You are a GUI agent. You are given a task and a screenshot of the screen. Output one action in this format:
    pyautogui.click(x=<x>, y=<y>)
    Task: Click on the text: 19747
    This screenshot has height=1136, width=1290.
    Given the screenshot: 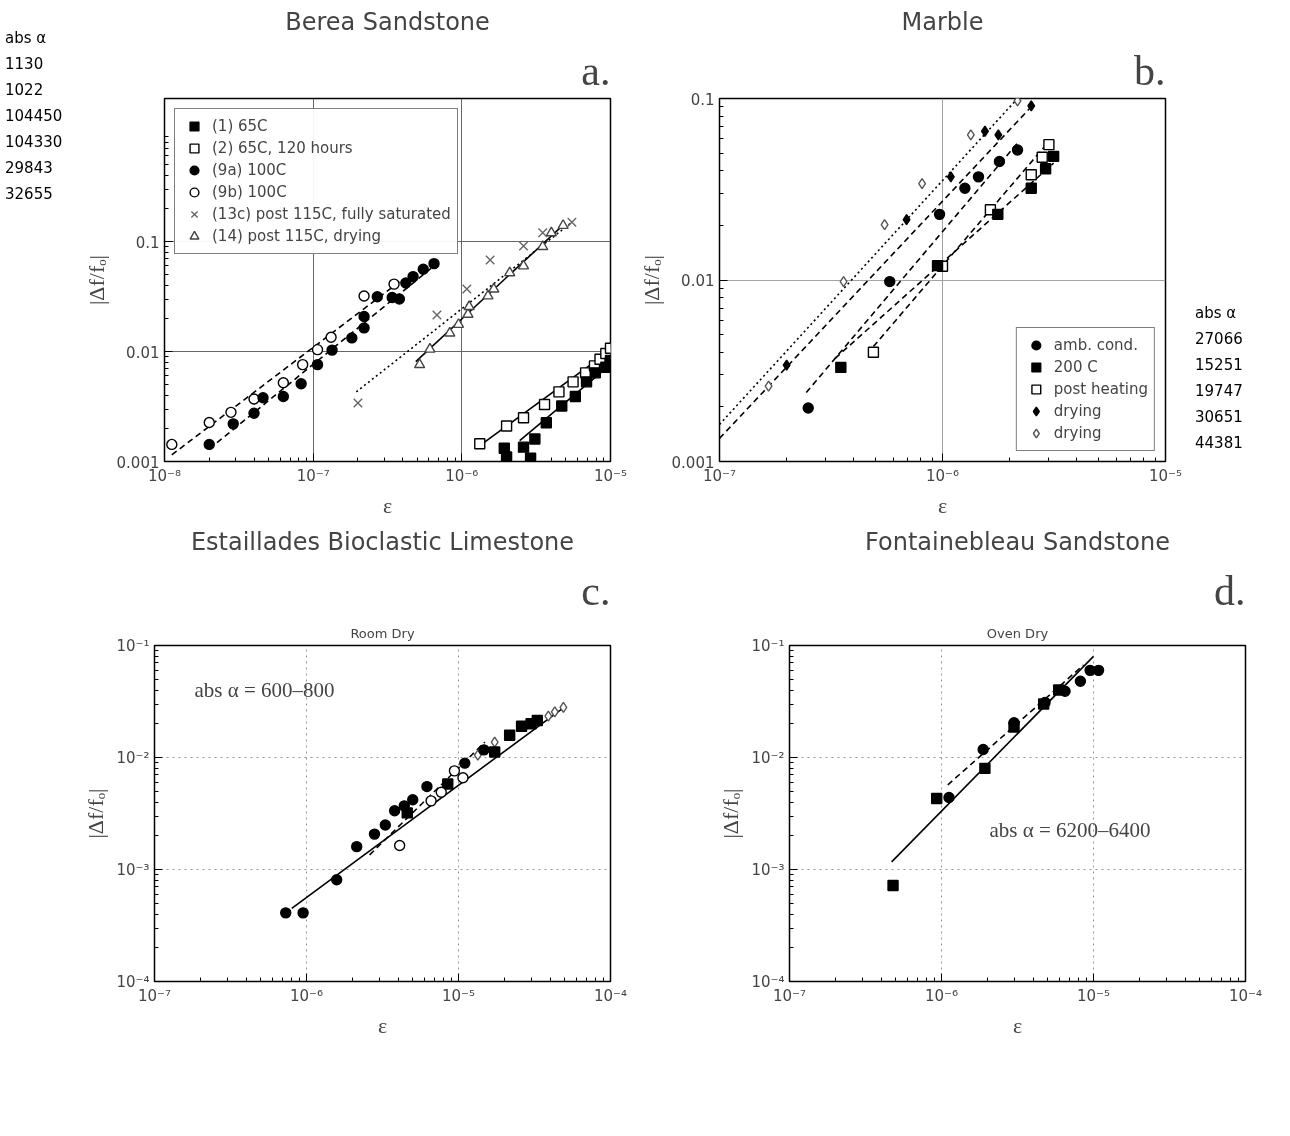 What is the action you would take?
    pyautogui.click(x=1219, y=391)
    